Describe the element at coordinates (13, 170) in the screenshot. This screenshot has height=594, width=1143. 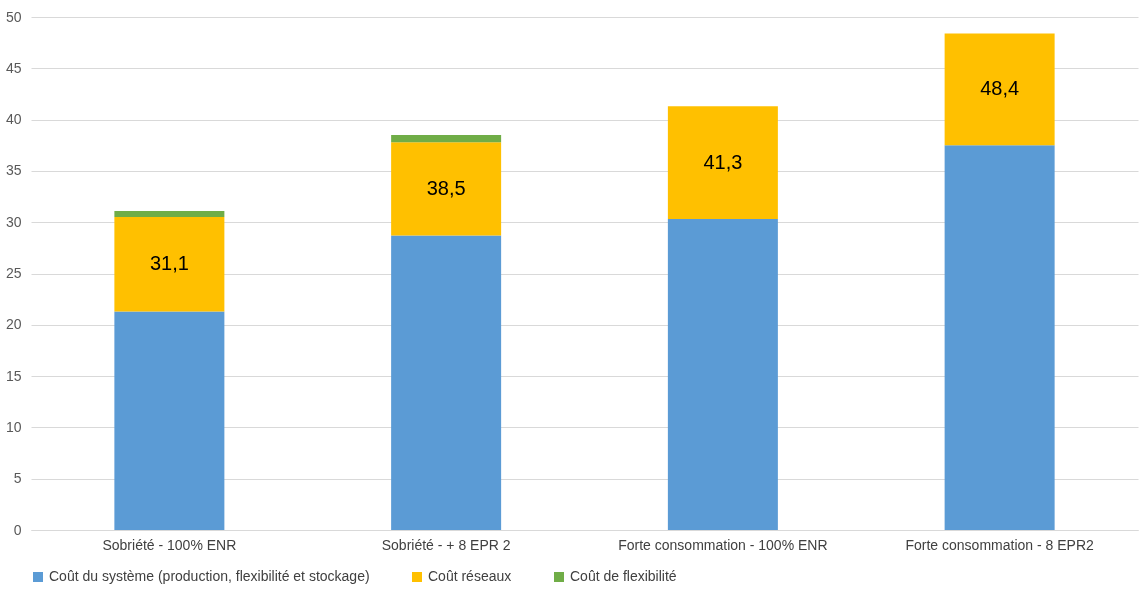
I see `y-tick-label: 35` at that location.